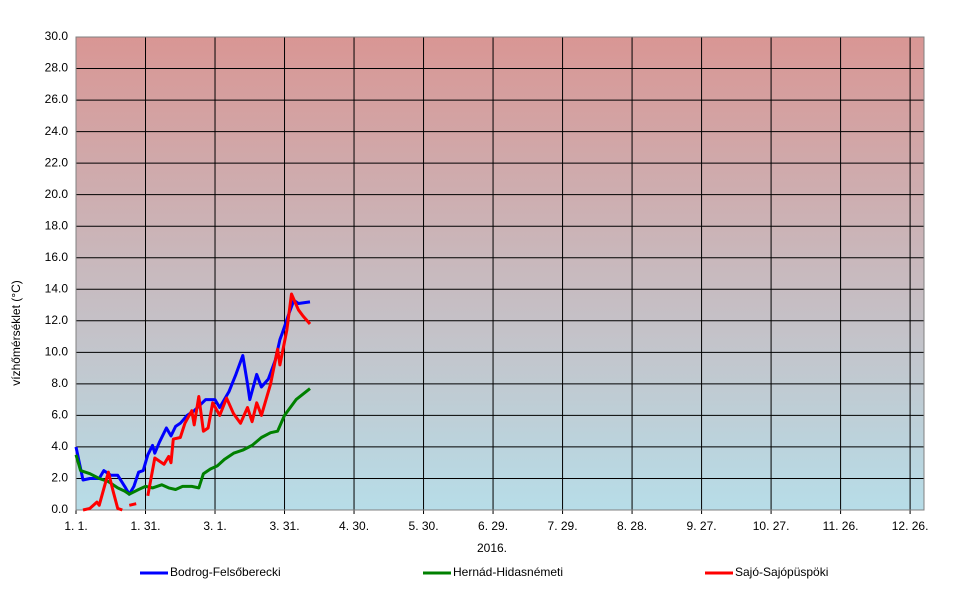 The image size is (967, 589). Describe the element at coordinates (781, 572) in the screenshot. I see `legend-label: Sajó-Sajópüspöki` at that location.